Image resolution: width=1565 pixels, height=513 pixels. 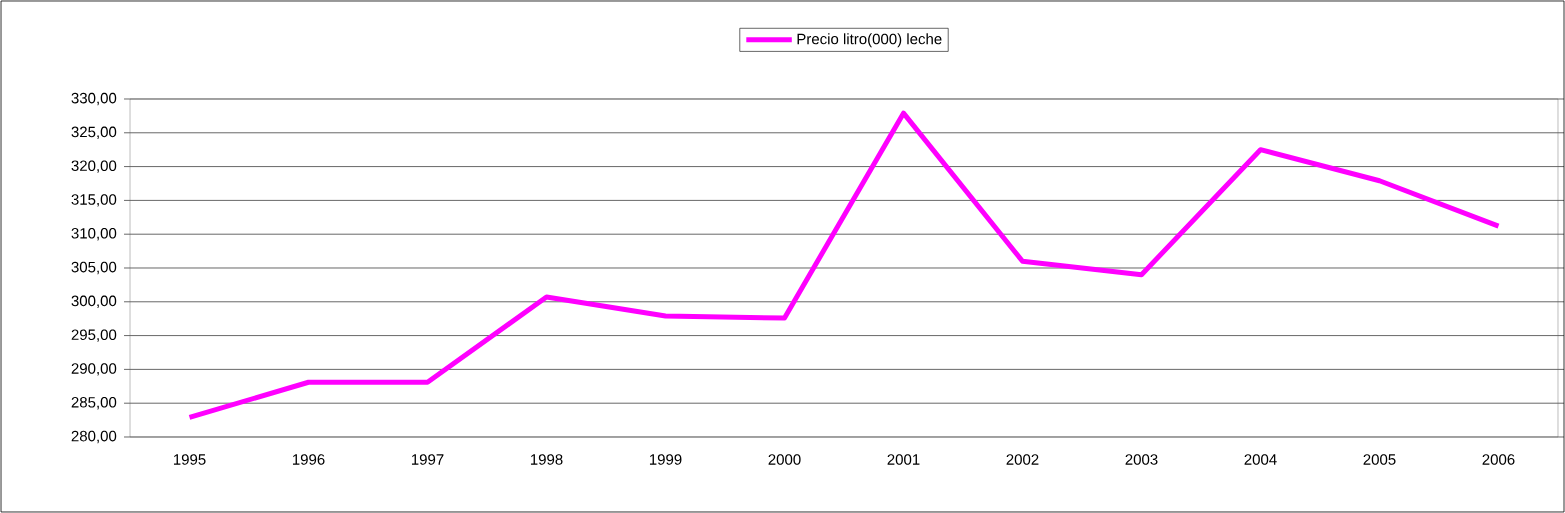 I want to click on y-tick-label: 315,00, so click(x=94, y=200).